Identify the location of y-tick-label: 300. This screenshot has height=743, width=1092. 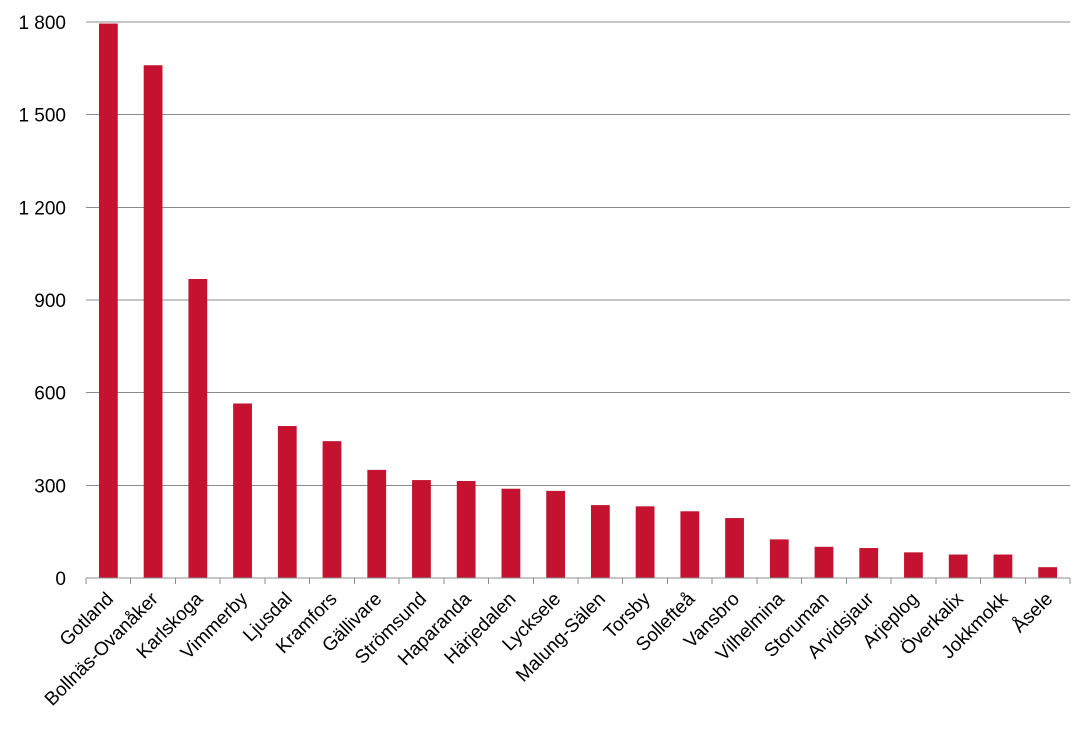
(50, 486).